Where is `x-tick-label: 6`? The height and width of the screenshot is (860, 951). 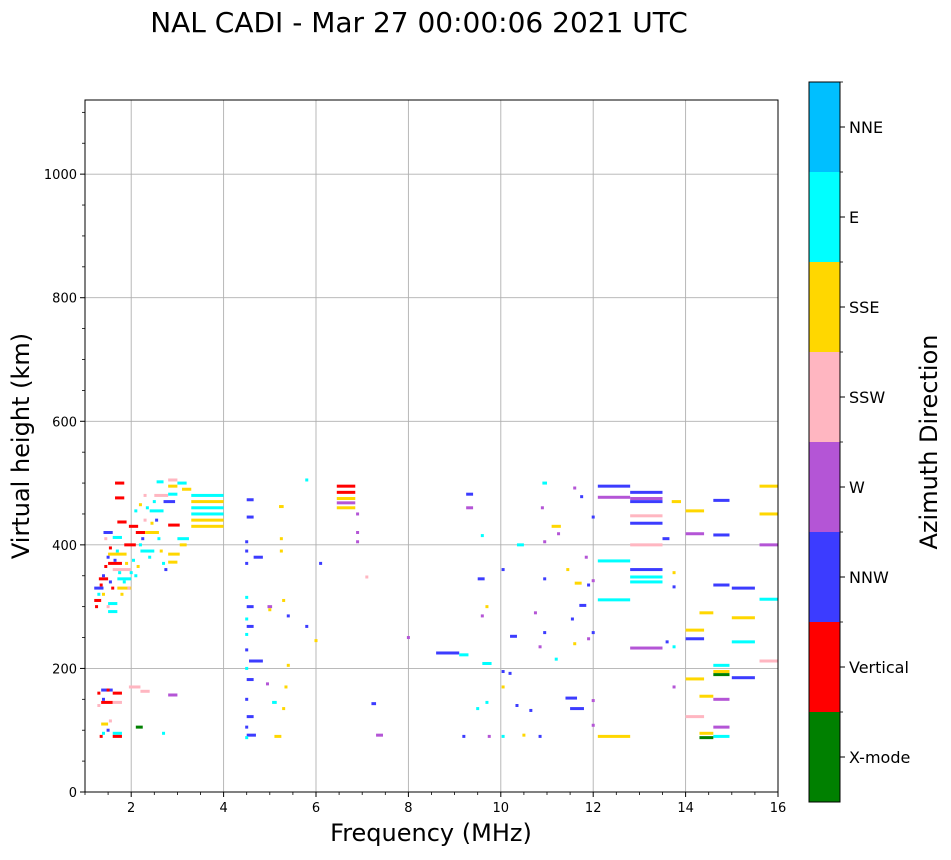
x-tick-label: 6 is located at coordinates (316, 808).